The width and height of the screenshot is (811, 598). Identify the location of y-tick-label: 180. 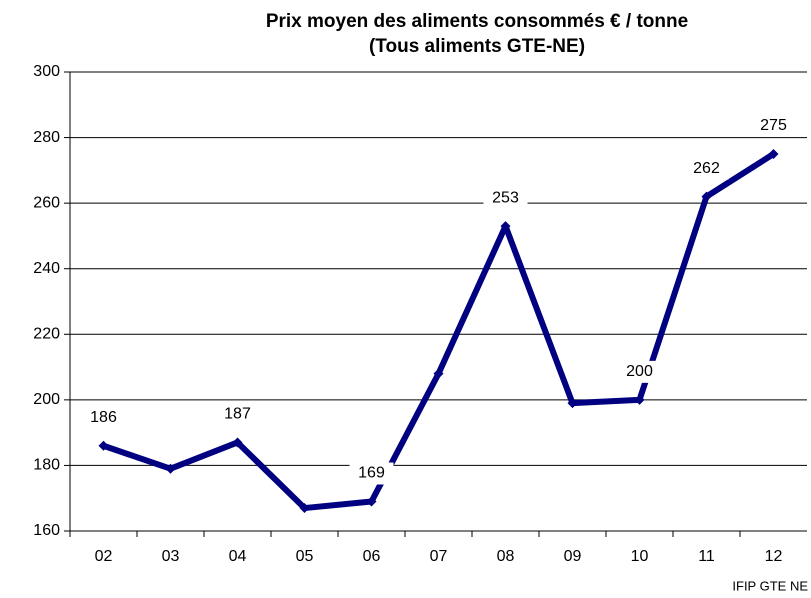
(46, 465).